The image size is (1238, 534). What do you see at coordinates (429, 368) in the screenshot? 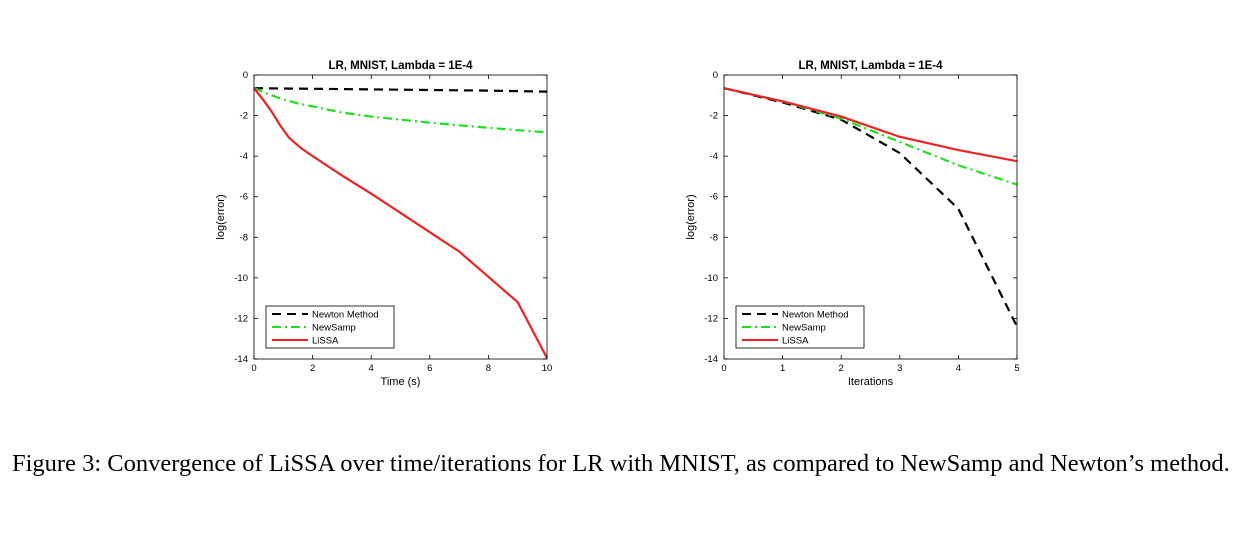
I see `x-tick-label: 6` at bounding box center [429, 368].